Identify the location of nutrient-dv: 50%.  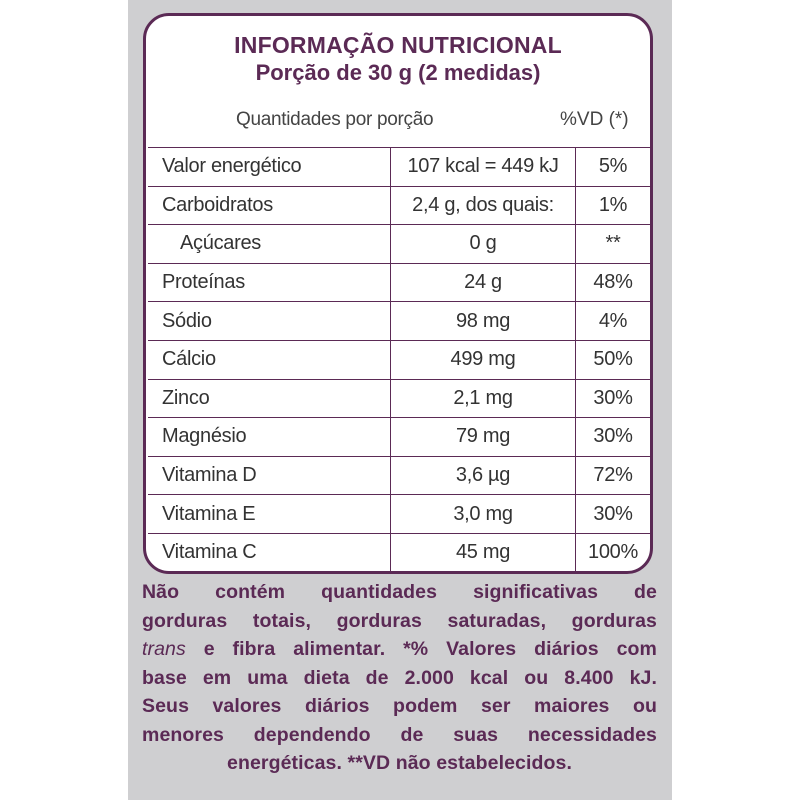
(612, 359).